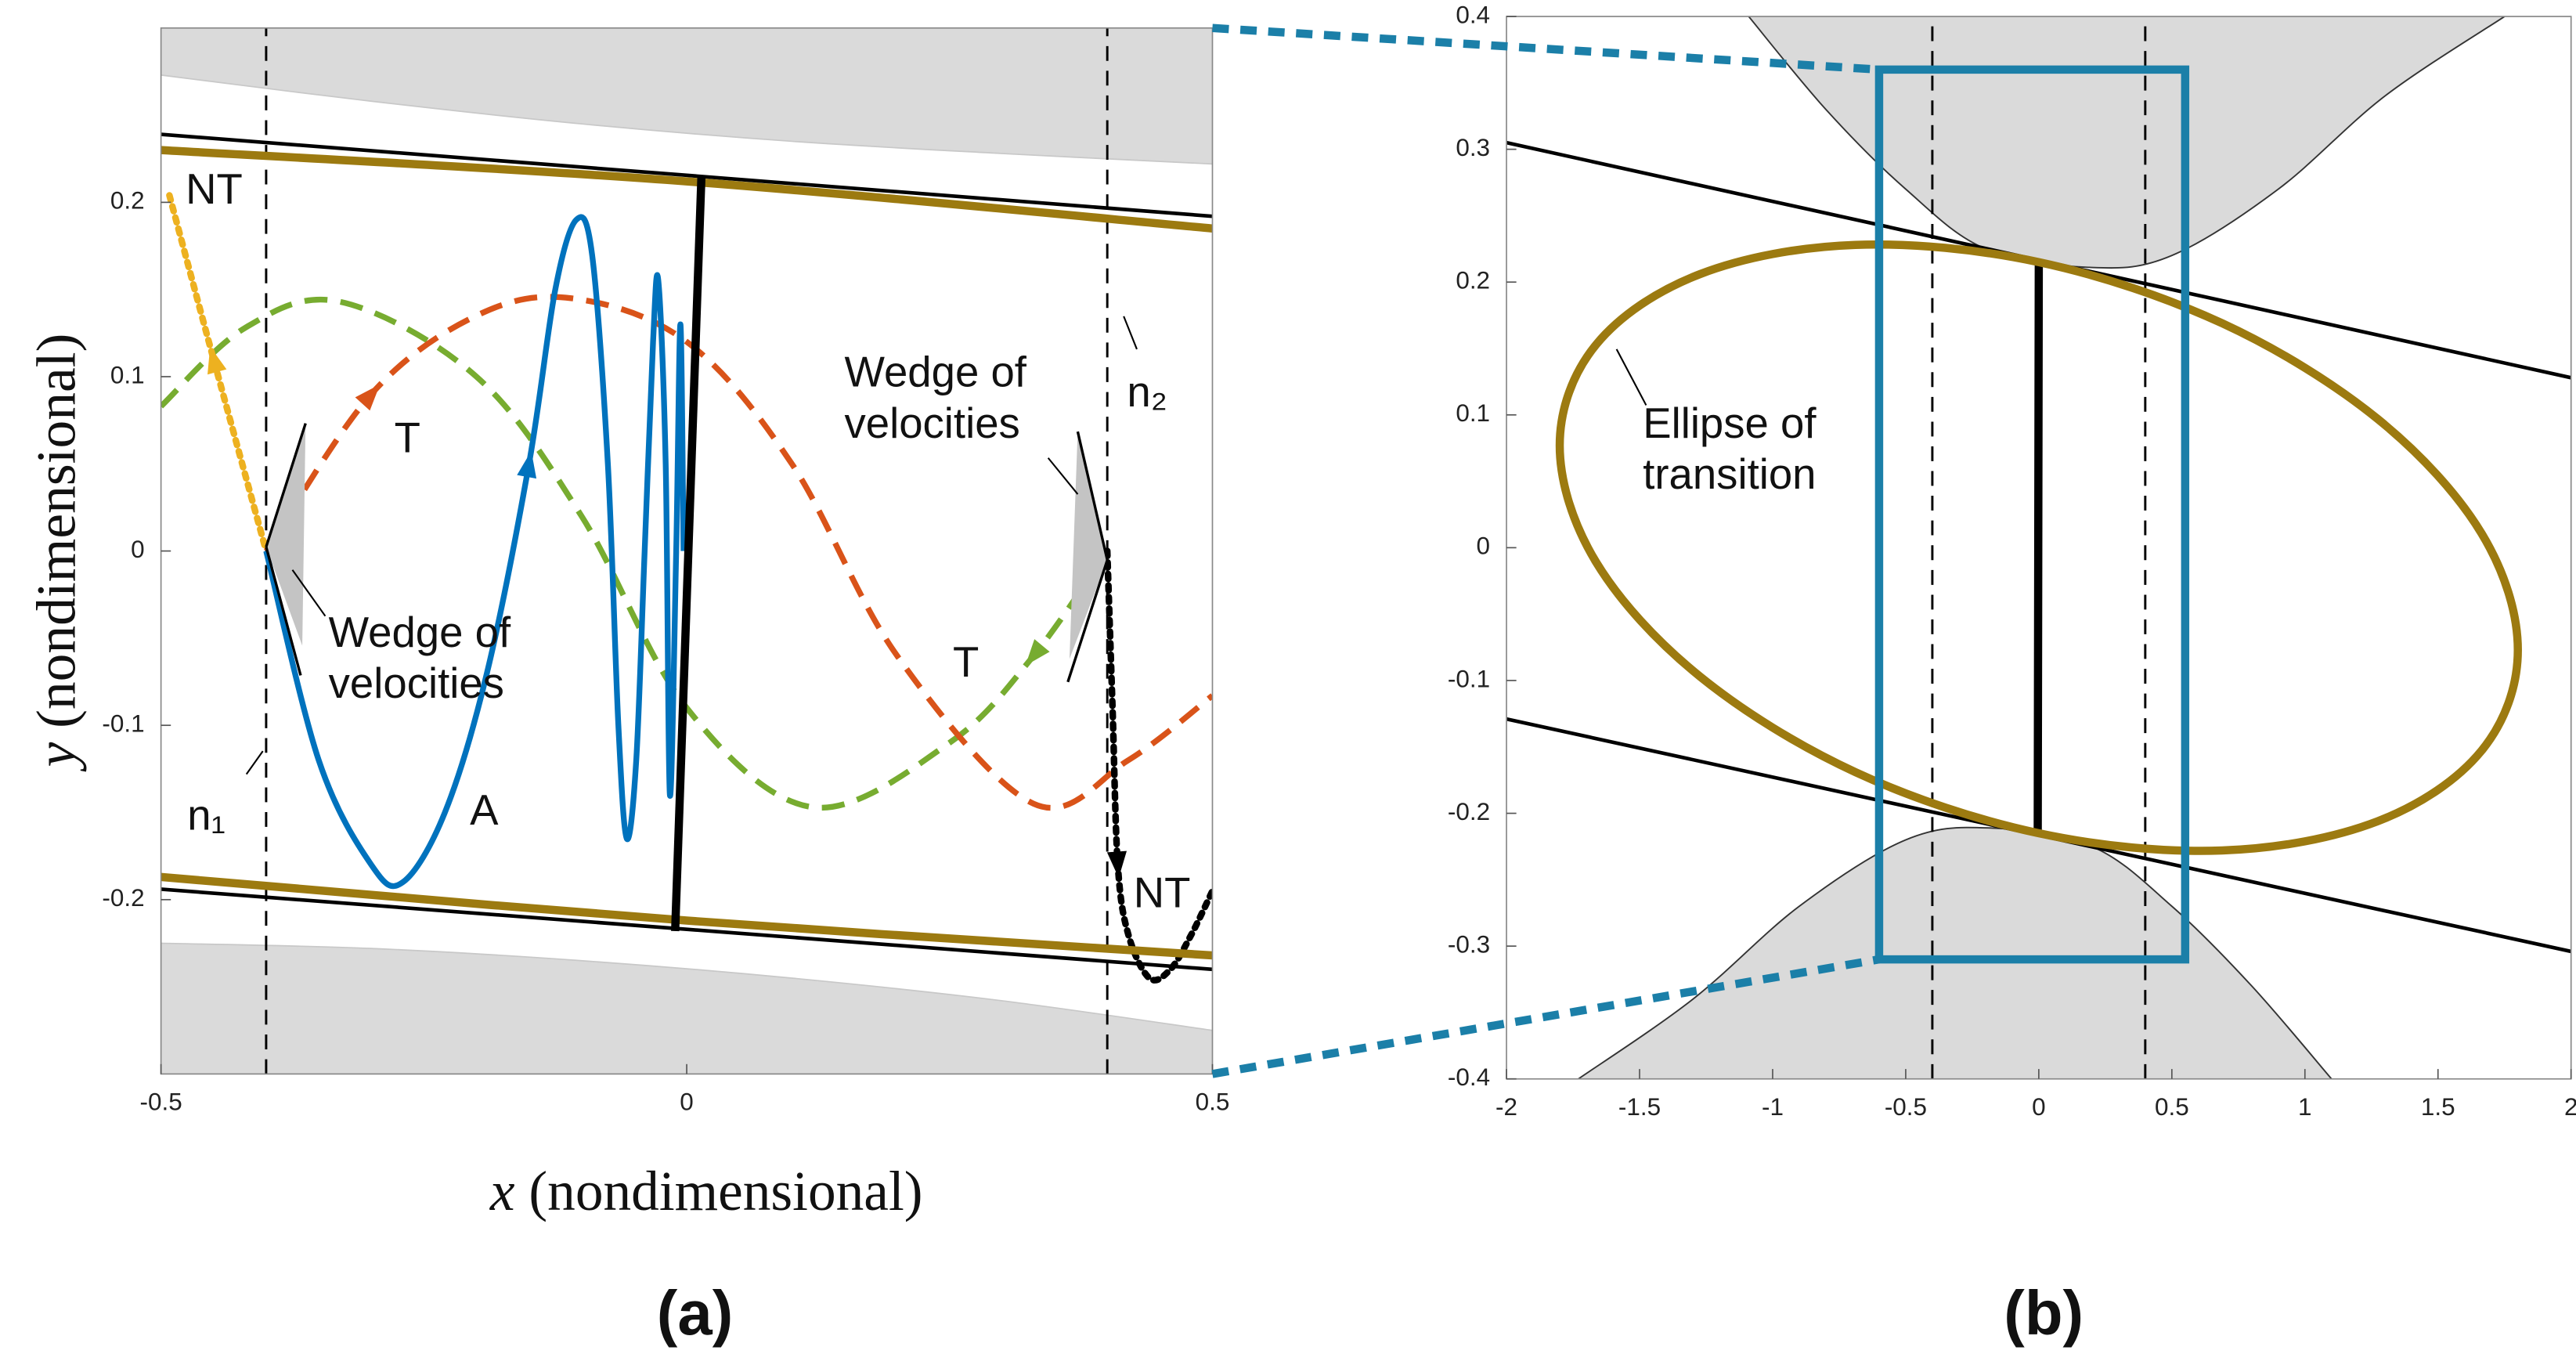  I want to click on x-axis-label: x (nondimensional), so click(706, 1192).